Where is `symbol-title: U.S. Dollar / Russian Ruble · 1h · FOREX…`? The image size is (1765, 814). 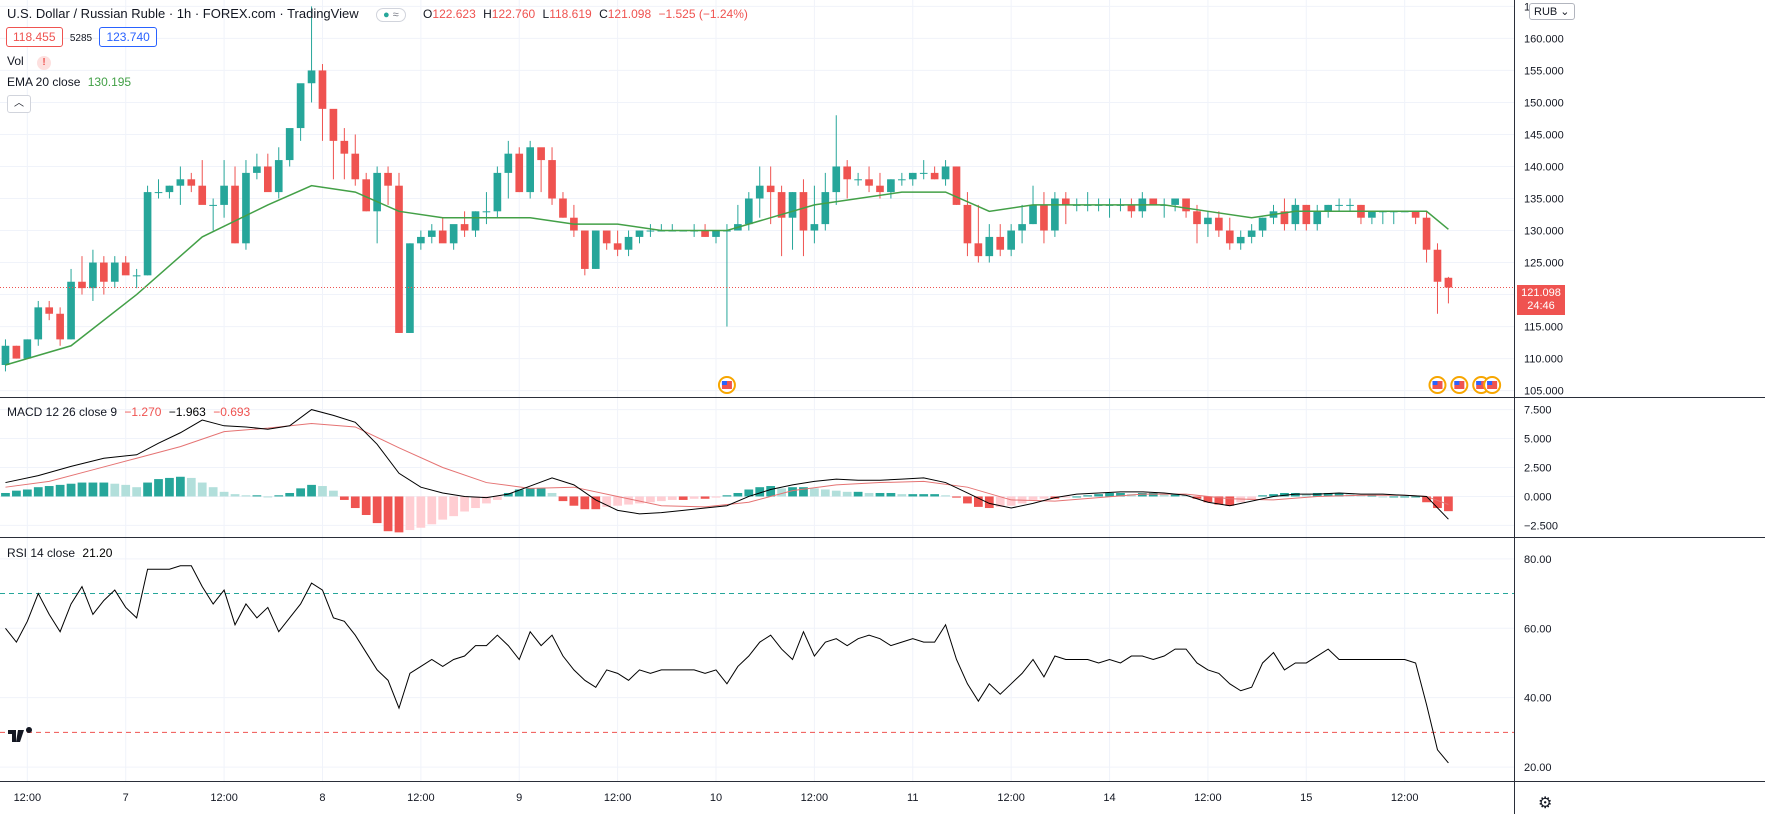 symbol-title: U.S. Dollar / Russian Ruble · 1h · FOREX… is located at coordinates (183, 13).